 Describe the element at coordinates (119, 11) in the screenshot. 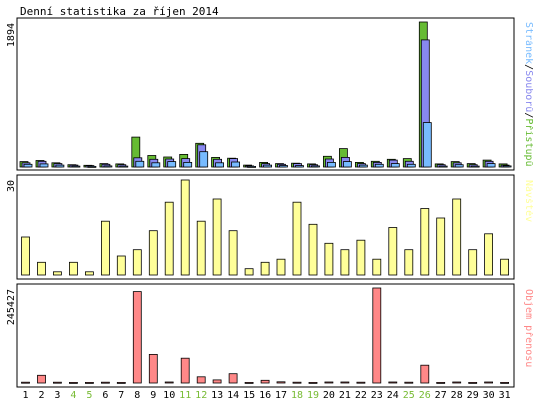

I see `chart-title: Denní statistika za říjen 2014` at that location.